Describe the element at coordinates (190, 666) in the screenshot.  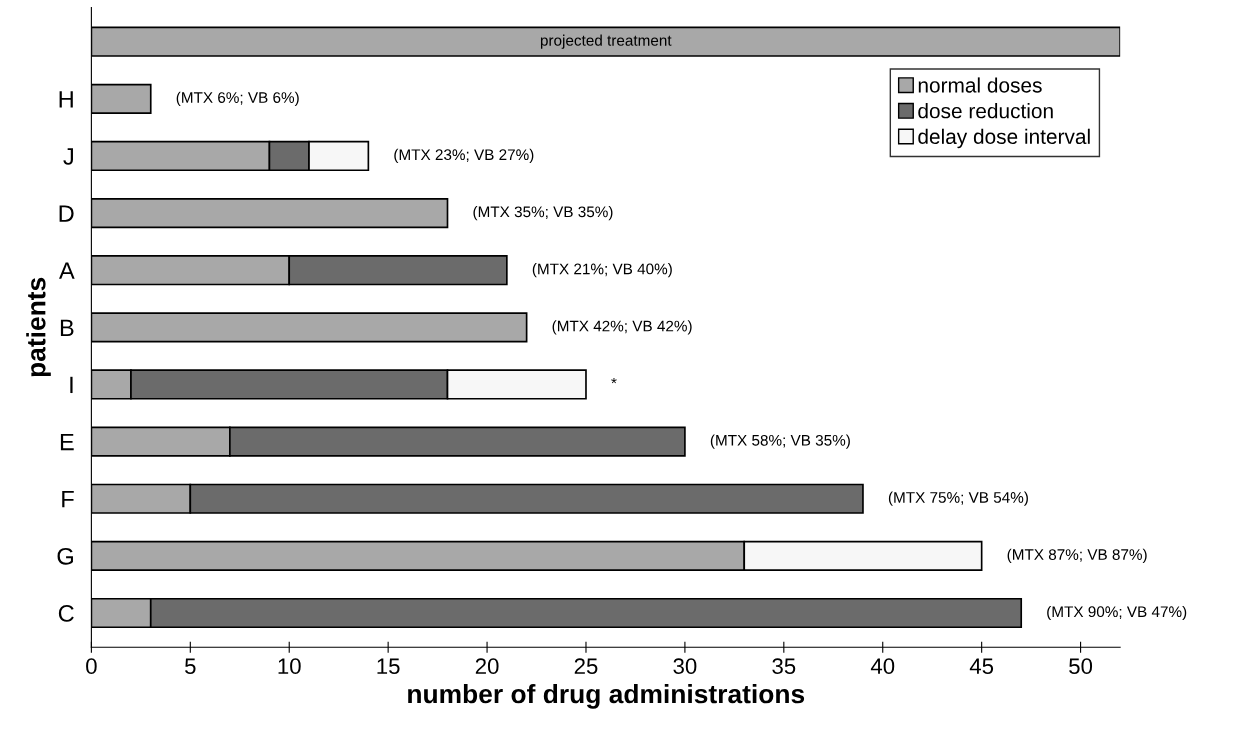
I see `x-tick-label: 5` at that location.